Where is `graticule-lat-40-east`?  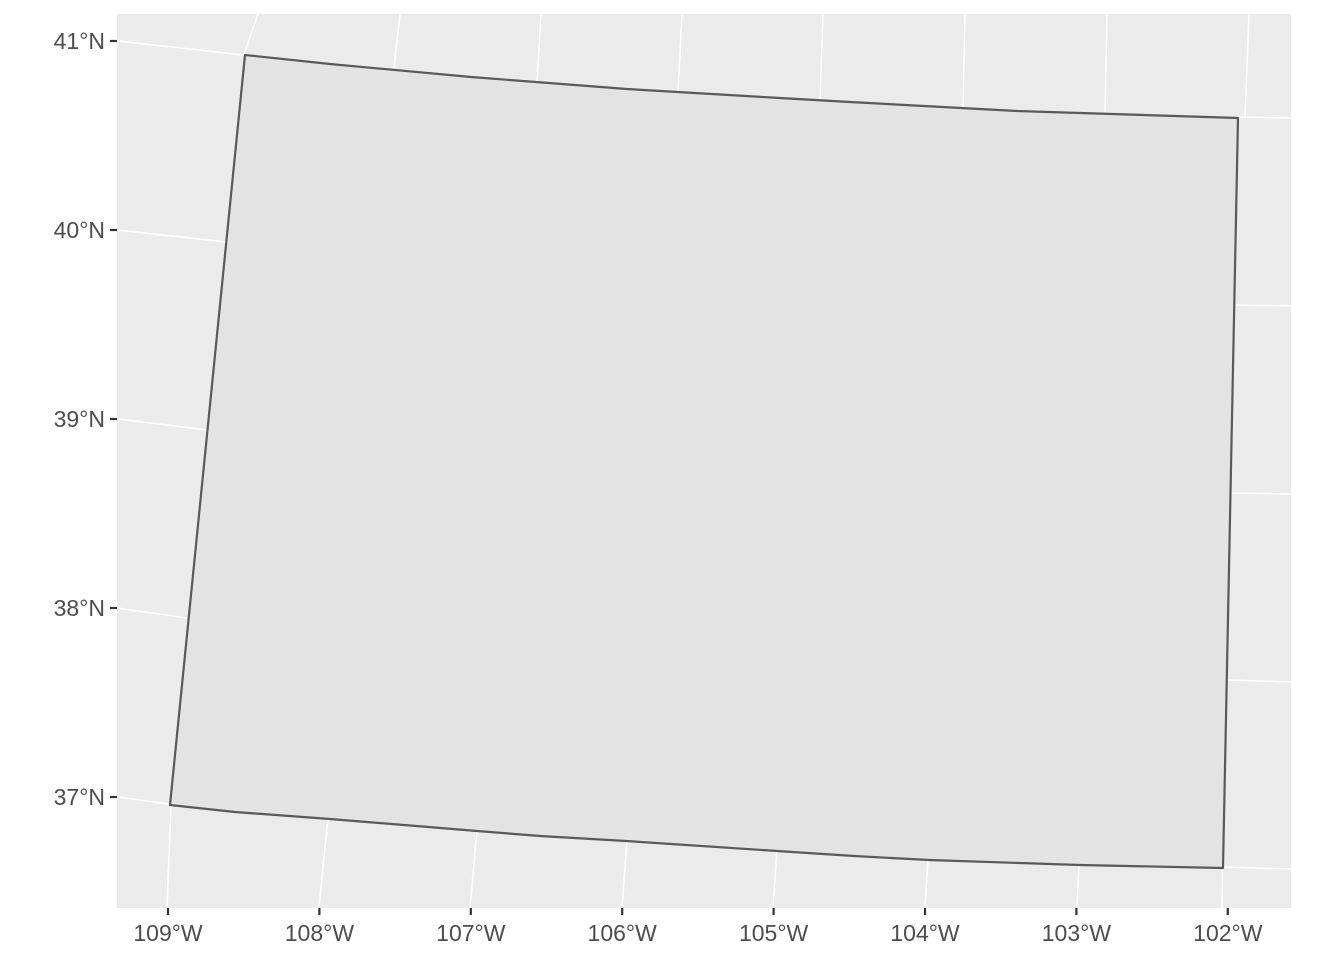 graticule-lat-40-east is located at coordinates (1262, 305).